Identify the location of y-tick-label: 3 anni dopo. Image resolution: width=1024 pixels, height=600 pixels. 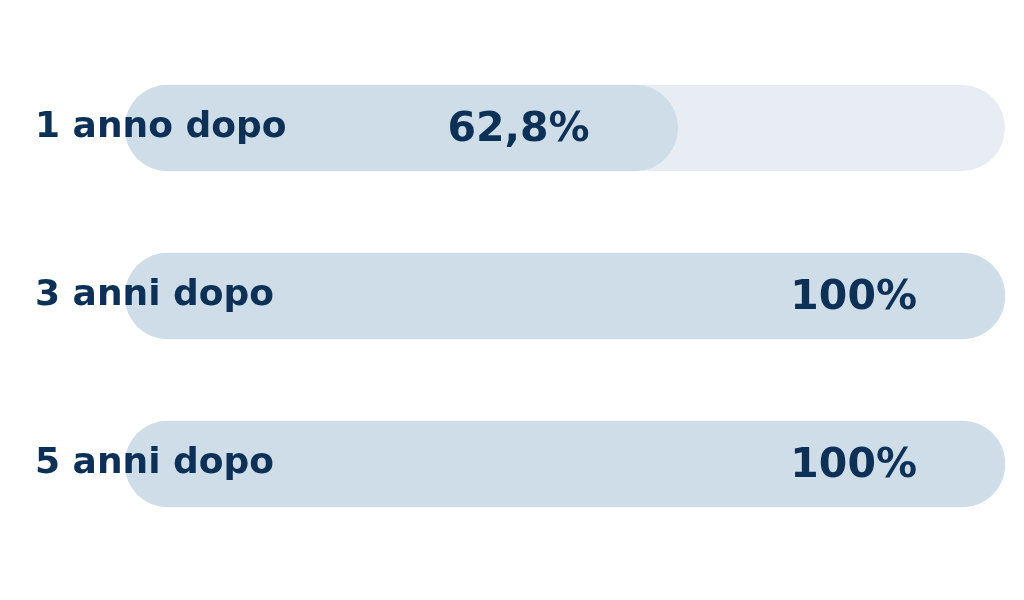
(155, 293).